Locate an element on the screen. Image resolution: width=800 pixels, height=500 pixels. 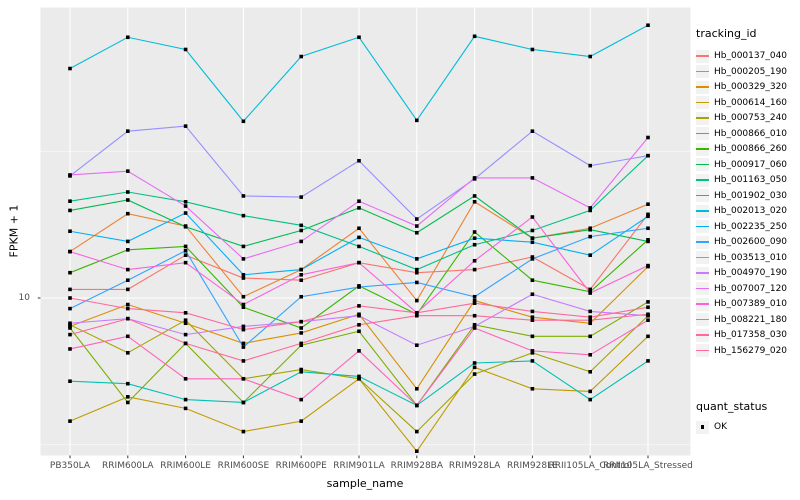
legend-item-Hb_002600_090: Hb_002600_090 is located at coordinates (741, 242).